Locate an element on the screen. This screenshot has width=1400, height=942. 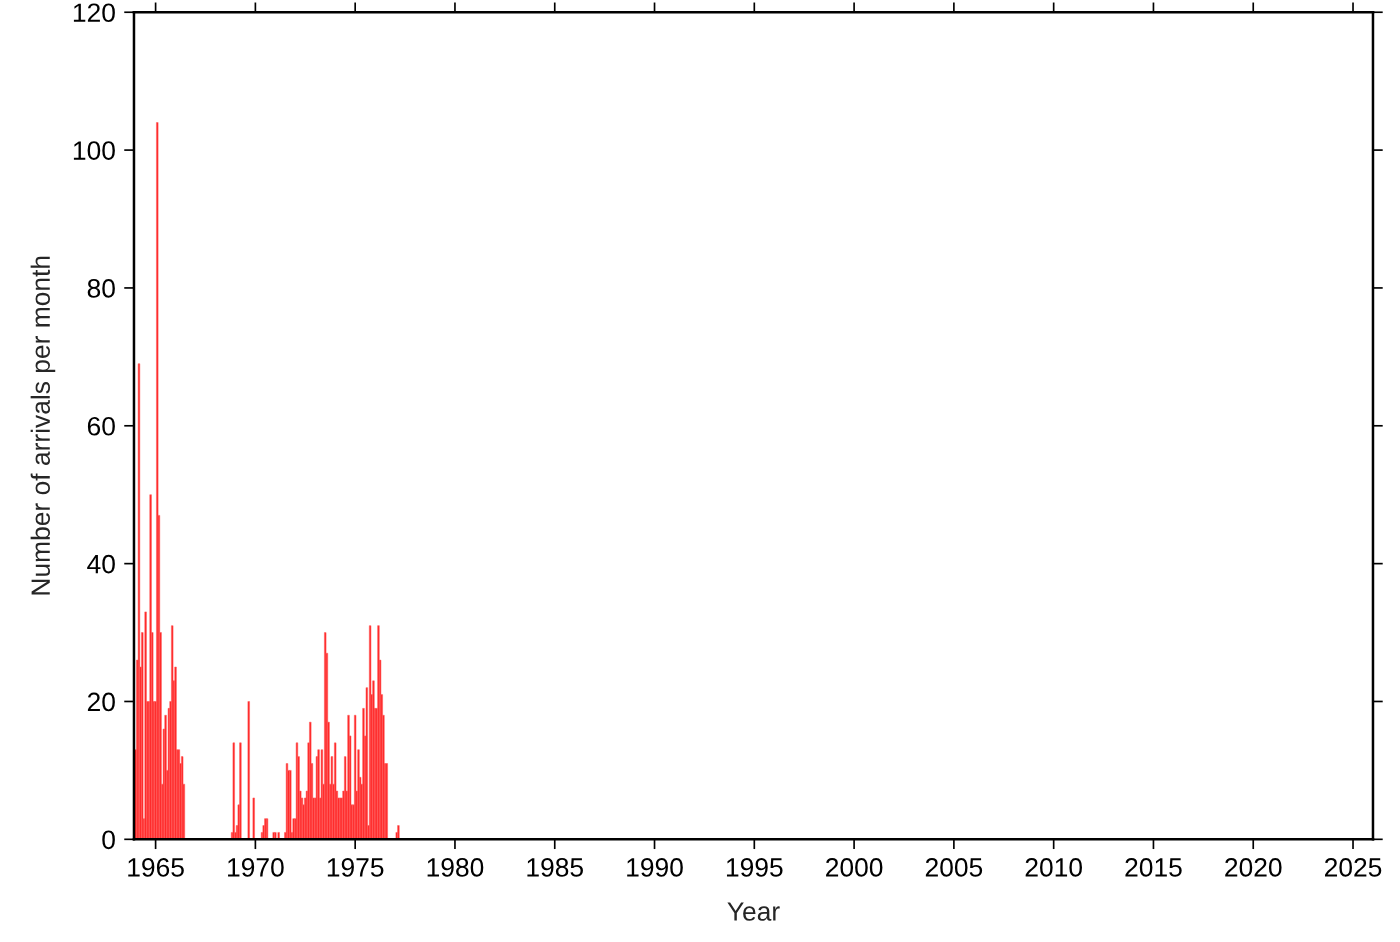
y-tick-label: 40 is located at coordinates (101, 564).